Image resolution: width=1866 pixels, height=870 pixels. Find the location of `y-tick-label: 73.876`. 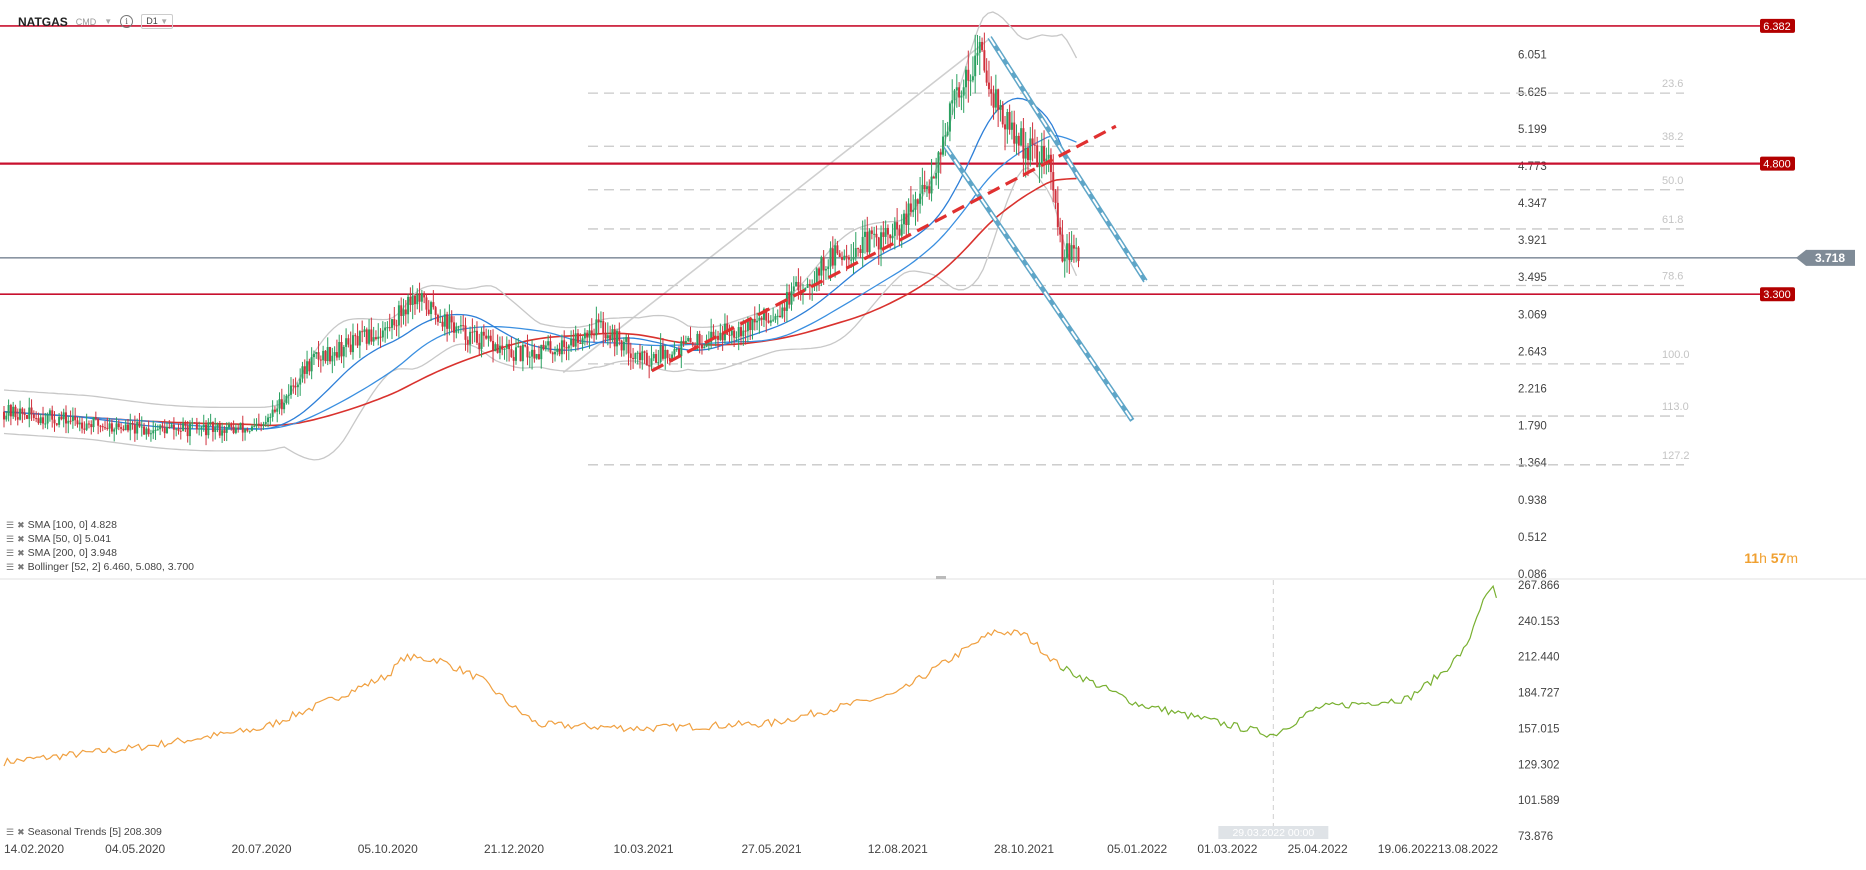

y-tick-label: 73.876 is located at coordinates (1535, 837).